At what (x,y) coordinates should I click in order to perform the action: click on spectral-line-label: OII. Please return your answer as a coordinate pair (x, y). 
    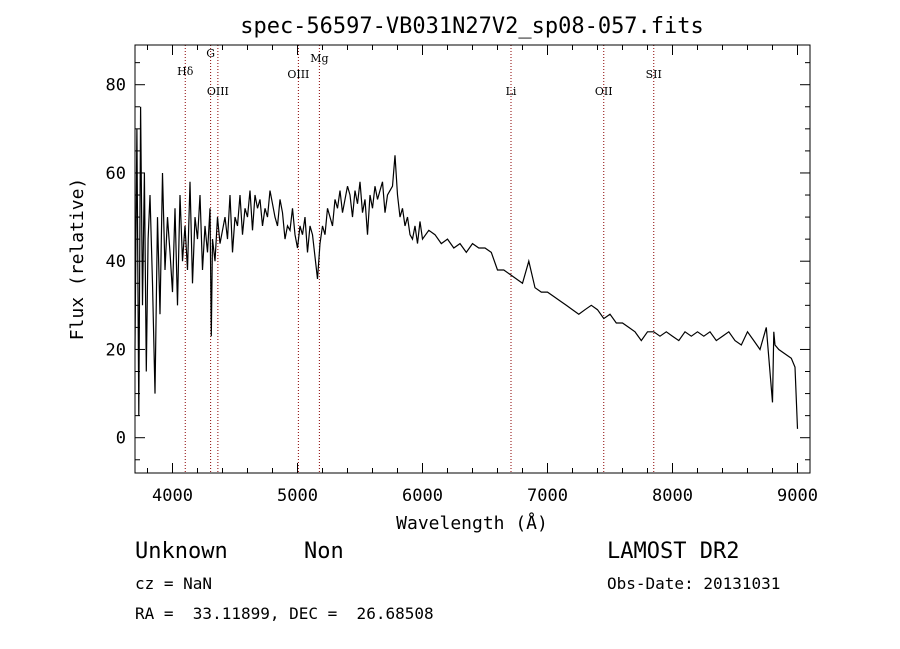
    Looking at the image, I should click on (604, 91).